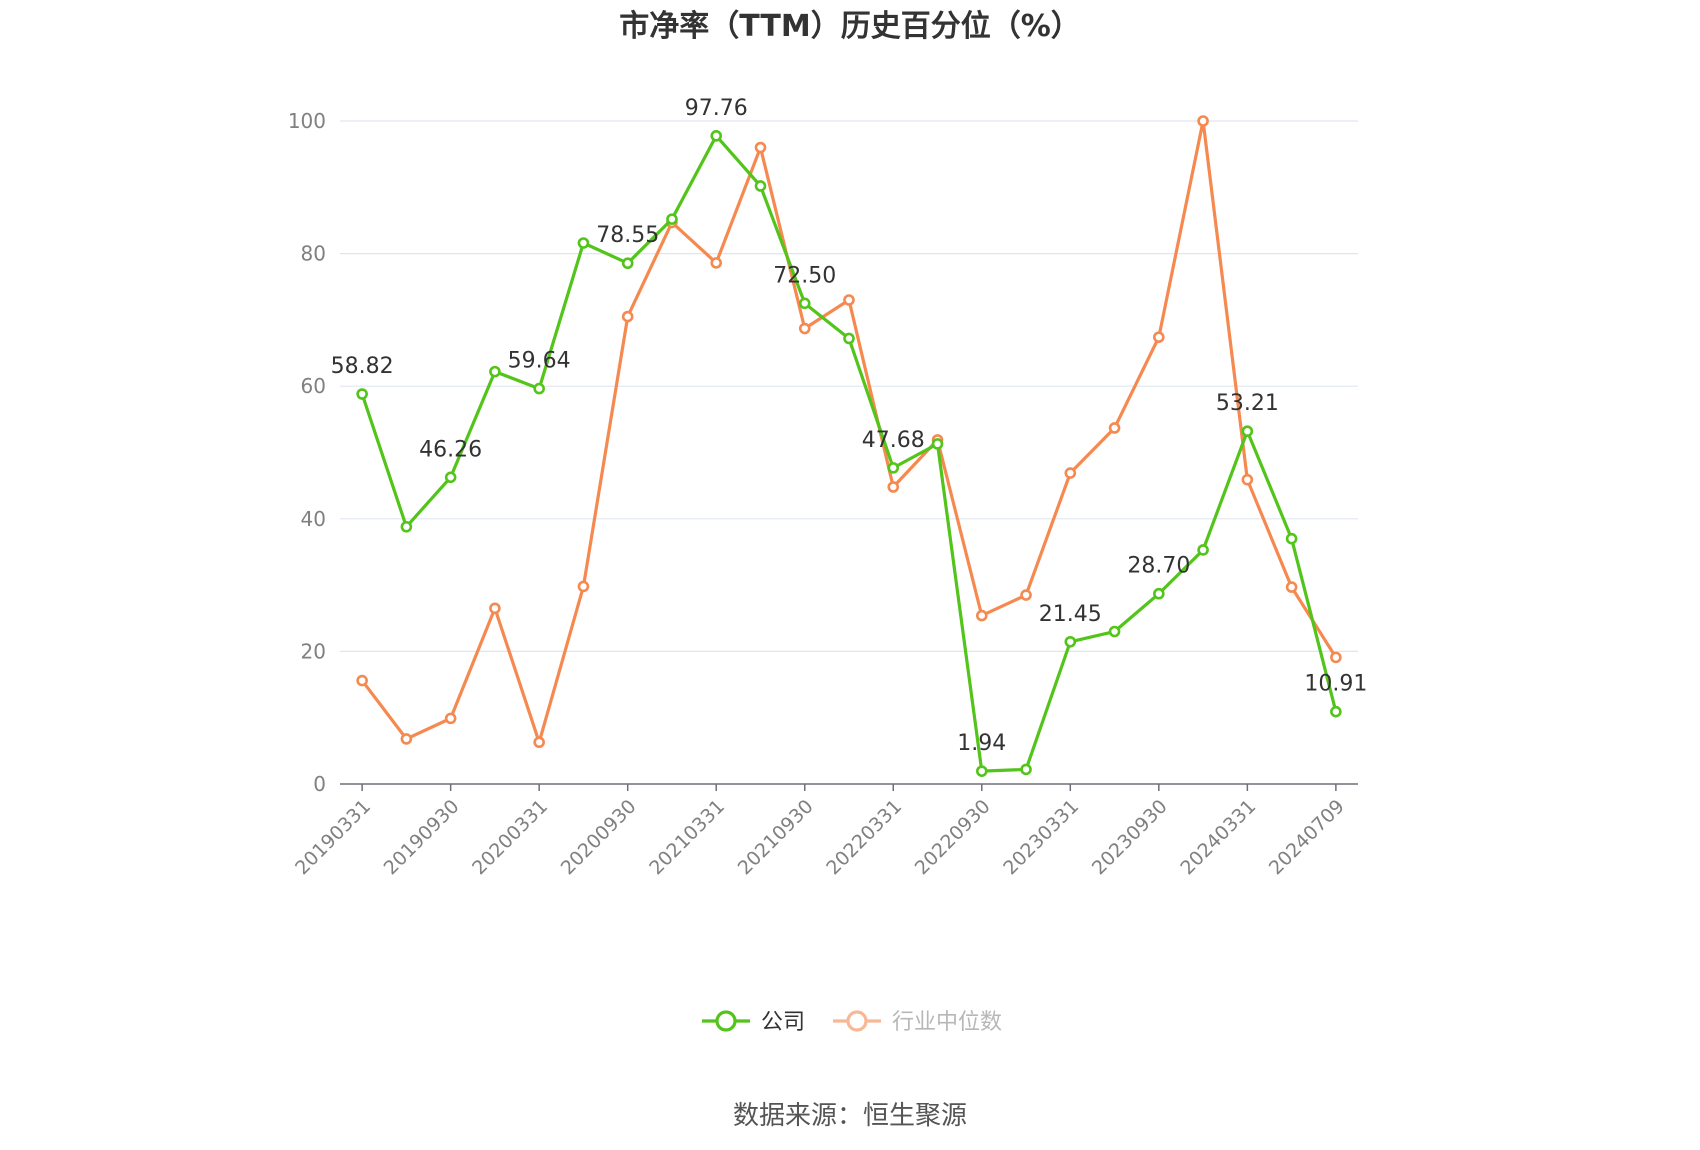 The image size is (1700, 1150). I want to click on data-label: 10.91, so click(1335, 684).